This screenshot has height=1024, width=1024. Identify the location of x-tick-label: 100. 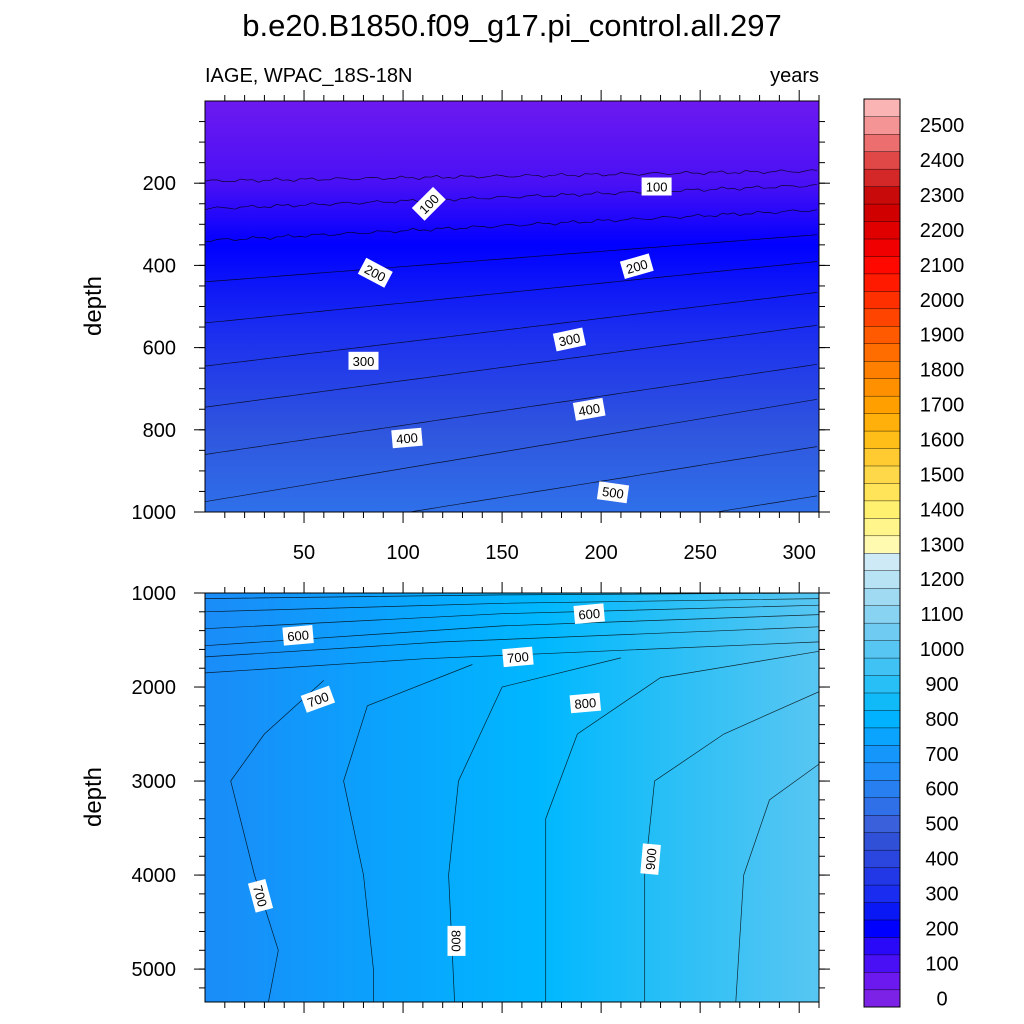
(402, 553).